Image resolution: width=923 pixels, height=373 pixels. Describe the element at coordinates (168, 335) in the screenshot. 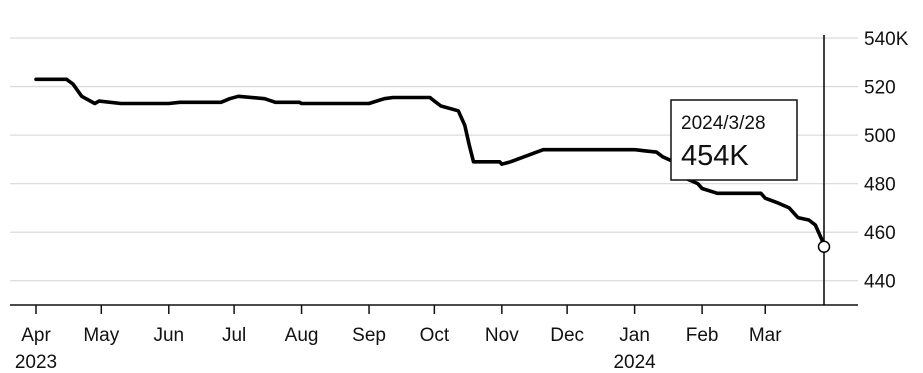

I see `x-tick-label: Jun` at that location.